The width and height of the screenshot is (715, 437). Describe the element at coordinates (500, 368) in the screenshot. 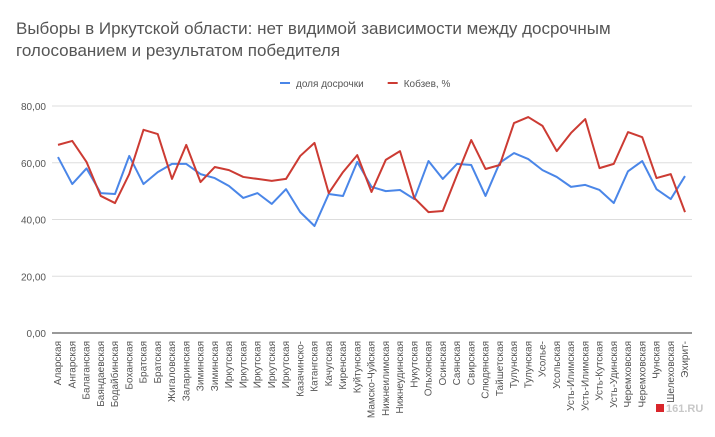

I see `x-tick-label: Тайшетская` at that location.